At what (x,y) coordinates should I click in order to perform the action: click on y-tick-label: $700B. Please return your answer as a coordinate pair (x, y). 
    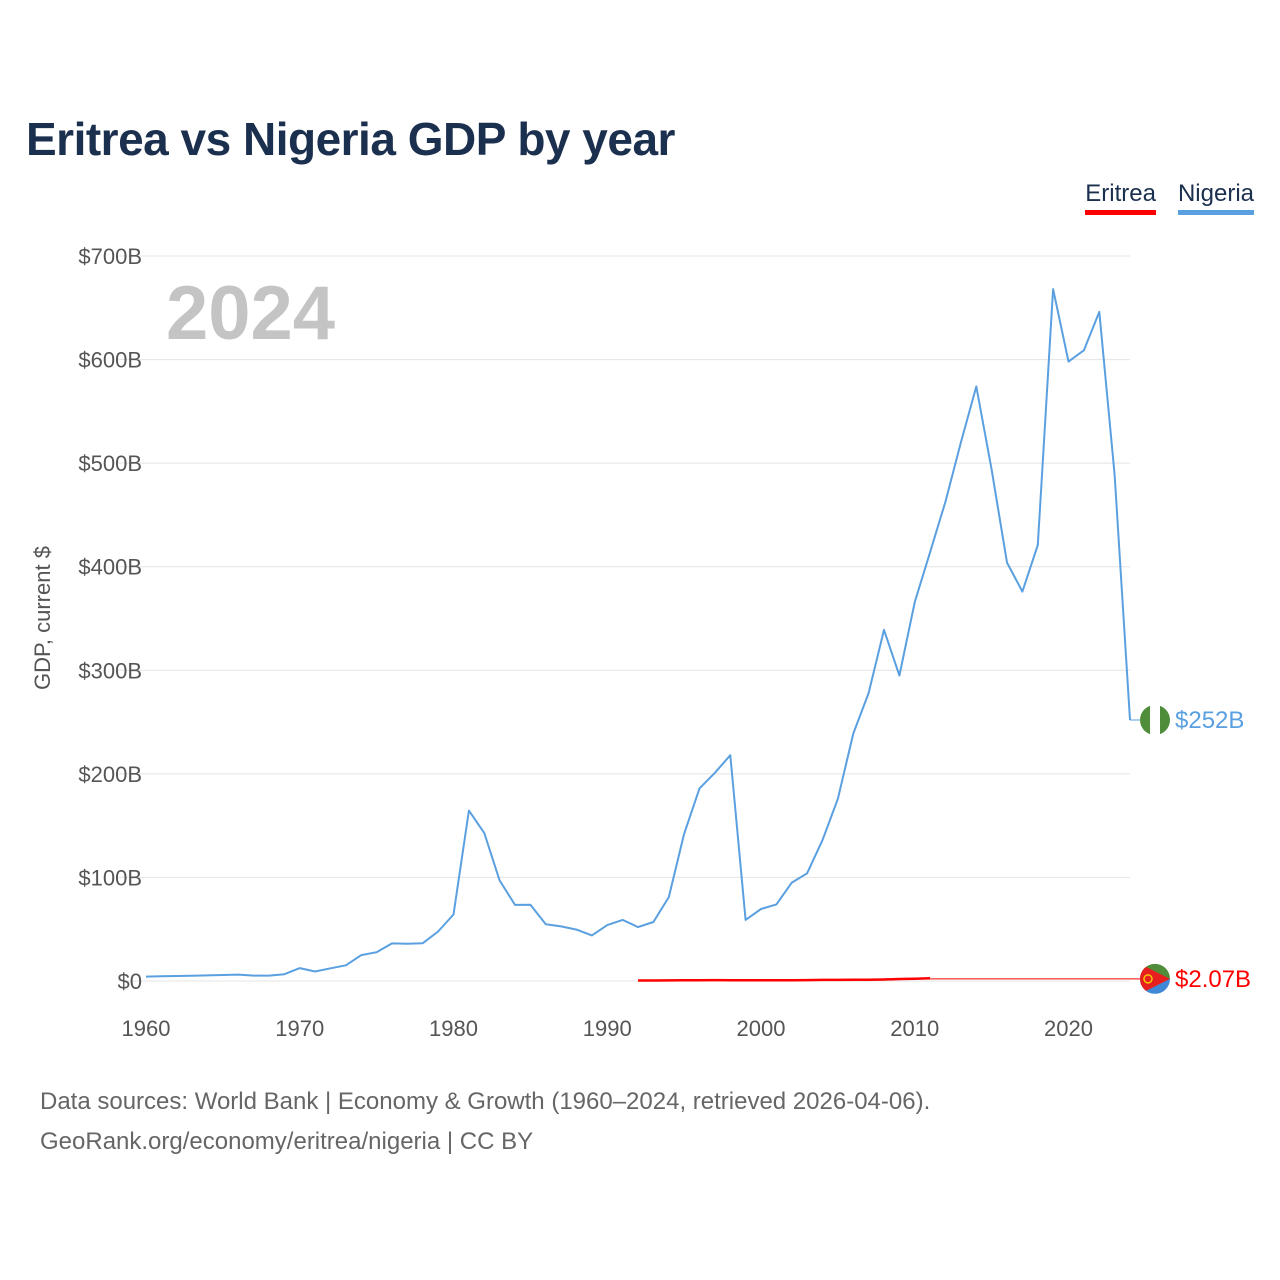
    Looking at the image, I should click on (110, 256).